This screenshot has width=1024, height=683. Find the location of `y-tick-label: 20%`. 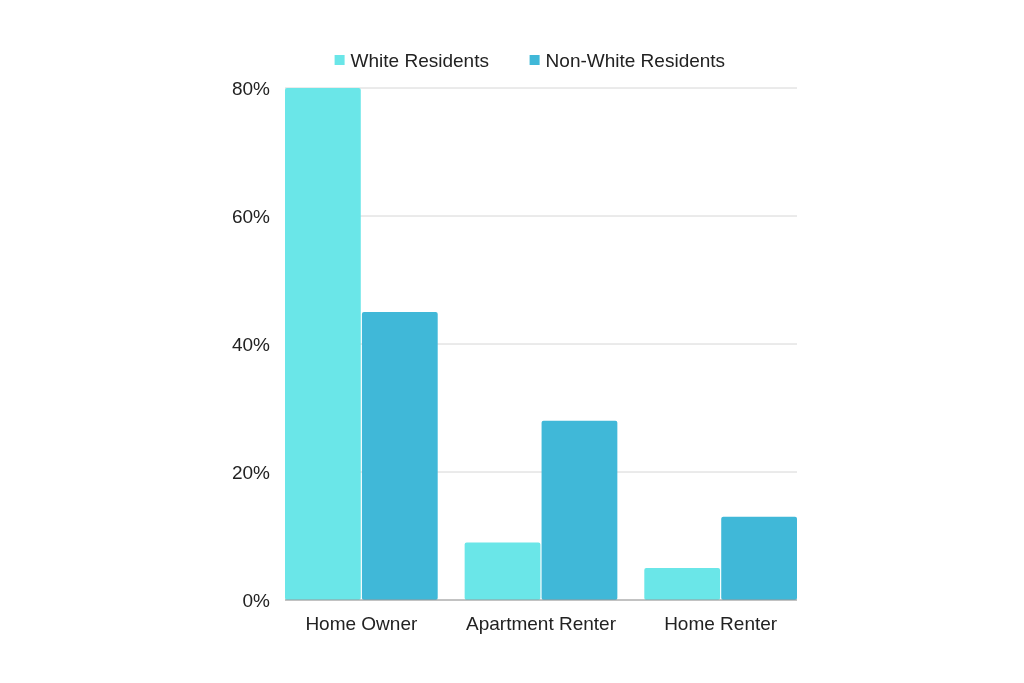

y-tick-label: 20% is located at coordinates (251, 472).